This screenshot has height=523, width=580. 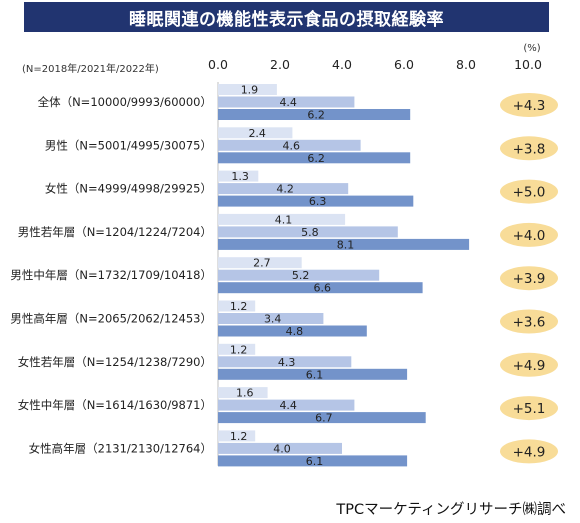 I want to click on x-tick-label: 6.0, so click(x=404, y=64).